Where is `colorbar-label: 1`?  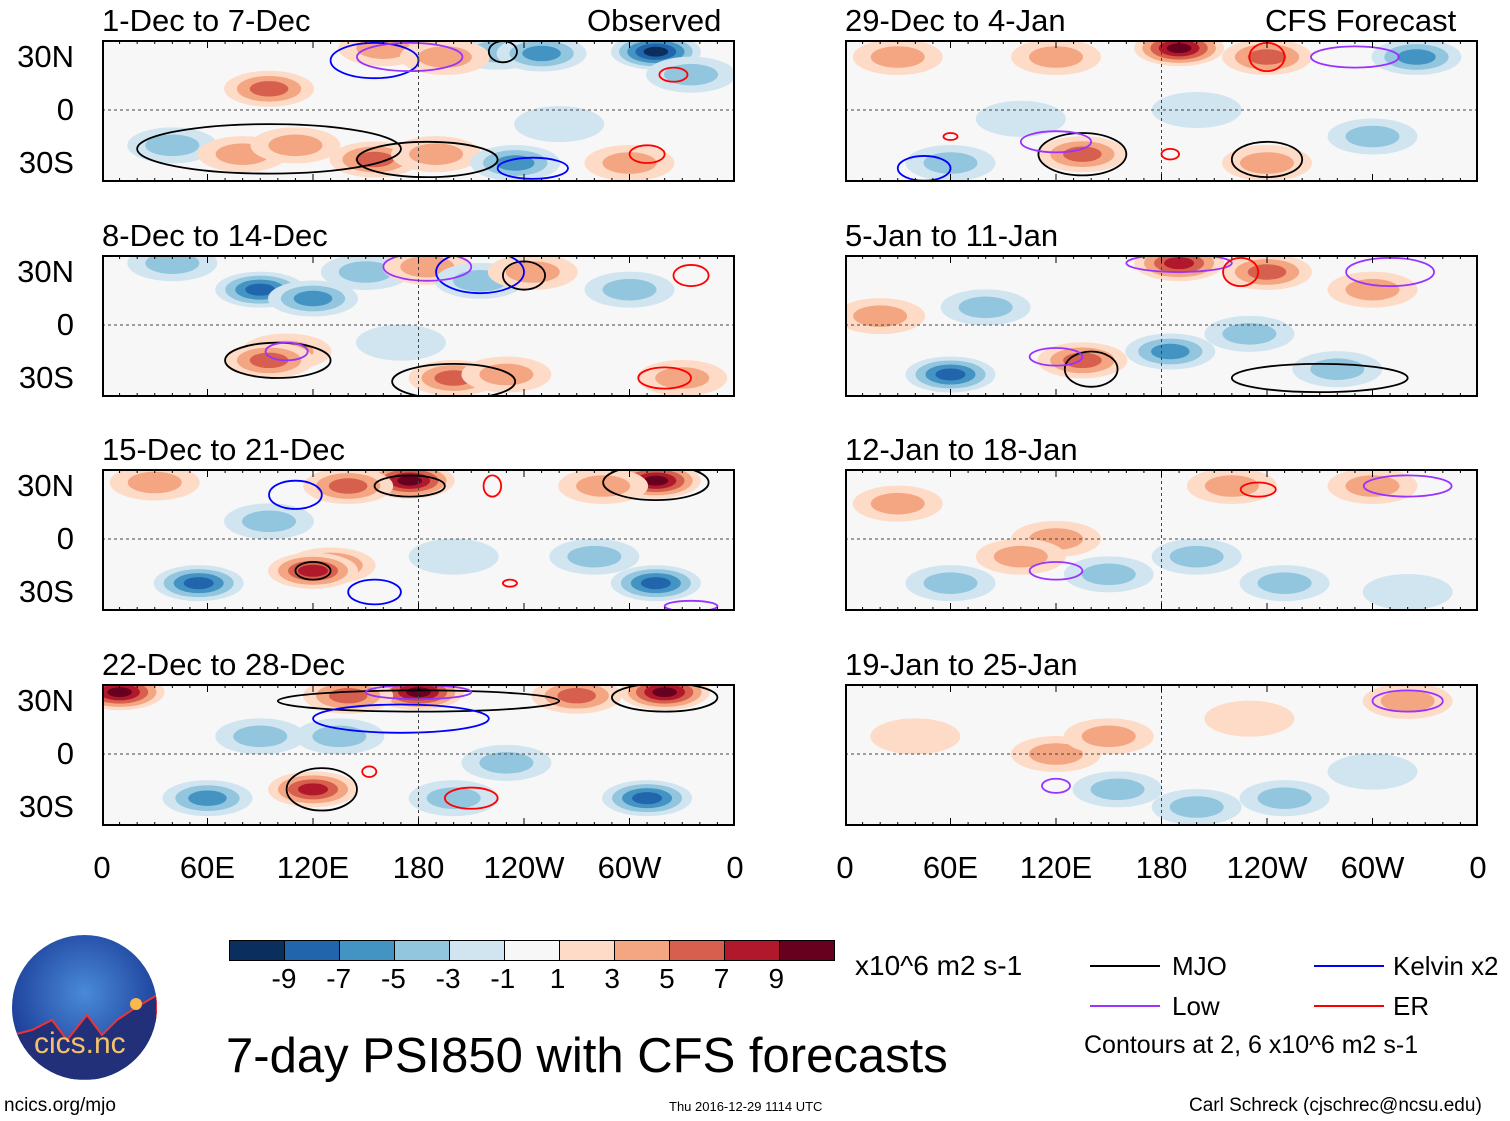
colorbar-label: 1 is located at coordinates (557, 978).